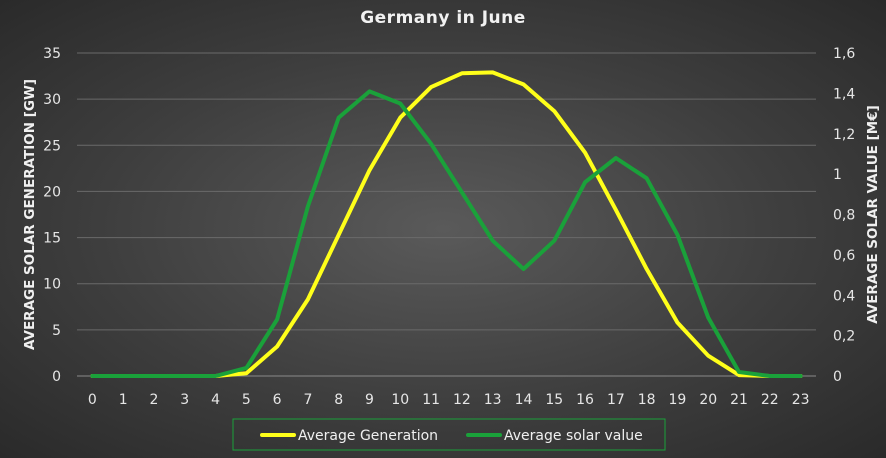 The image size is (886, 458). I want to click on y-right-axis-title: AVERAGE SOLAR VALUE [M€], so click(873, 214).